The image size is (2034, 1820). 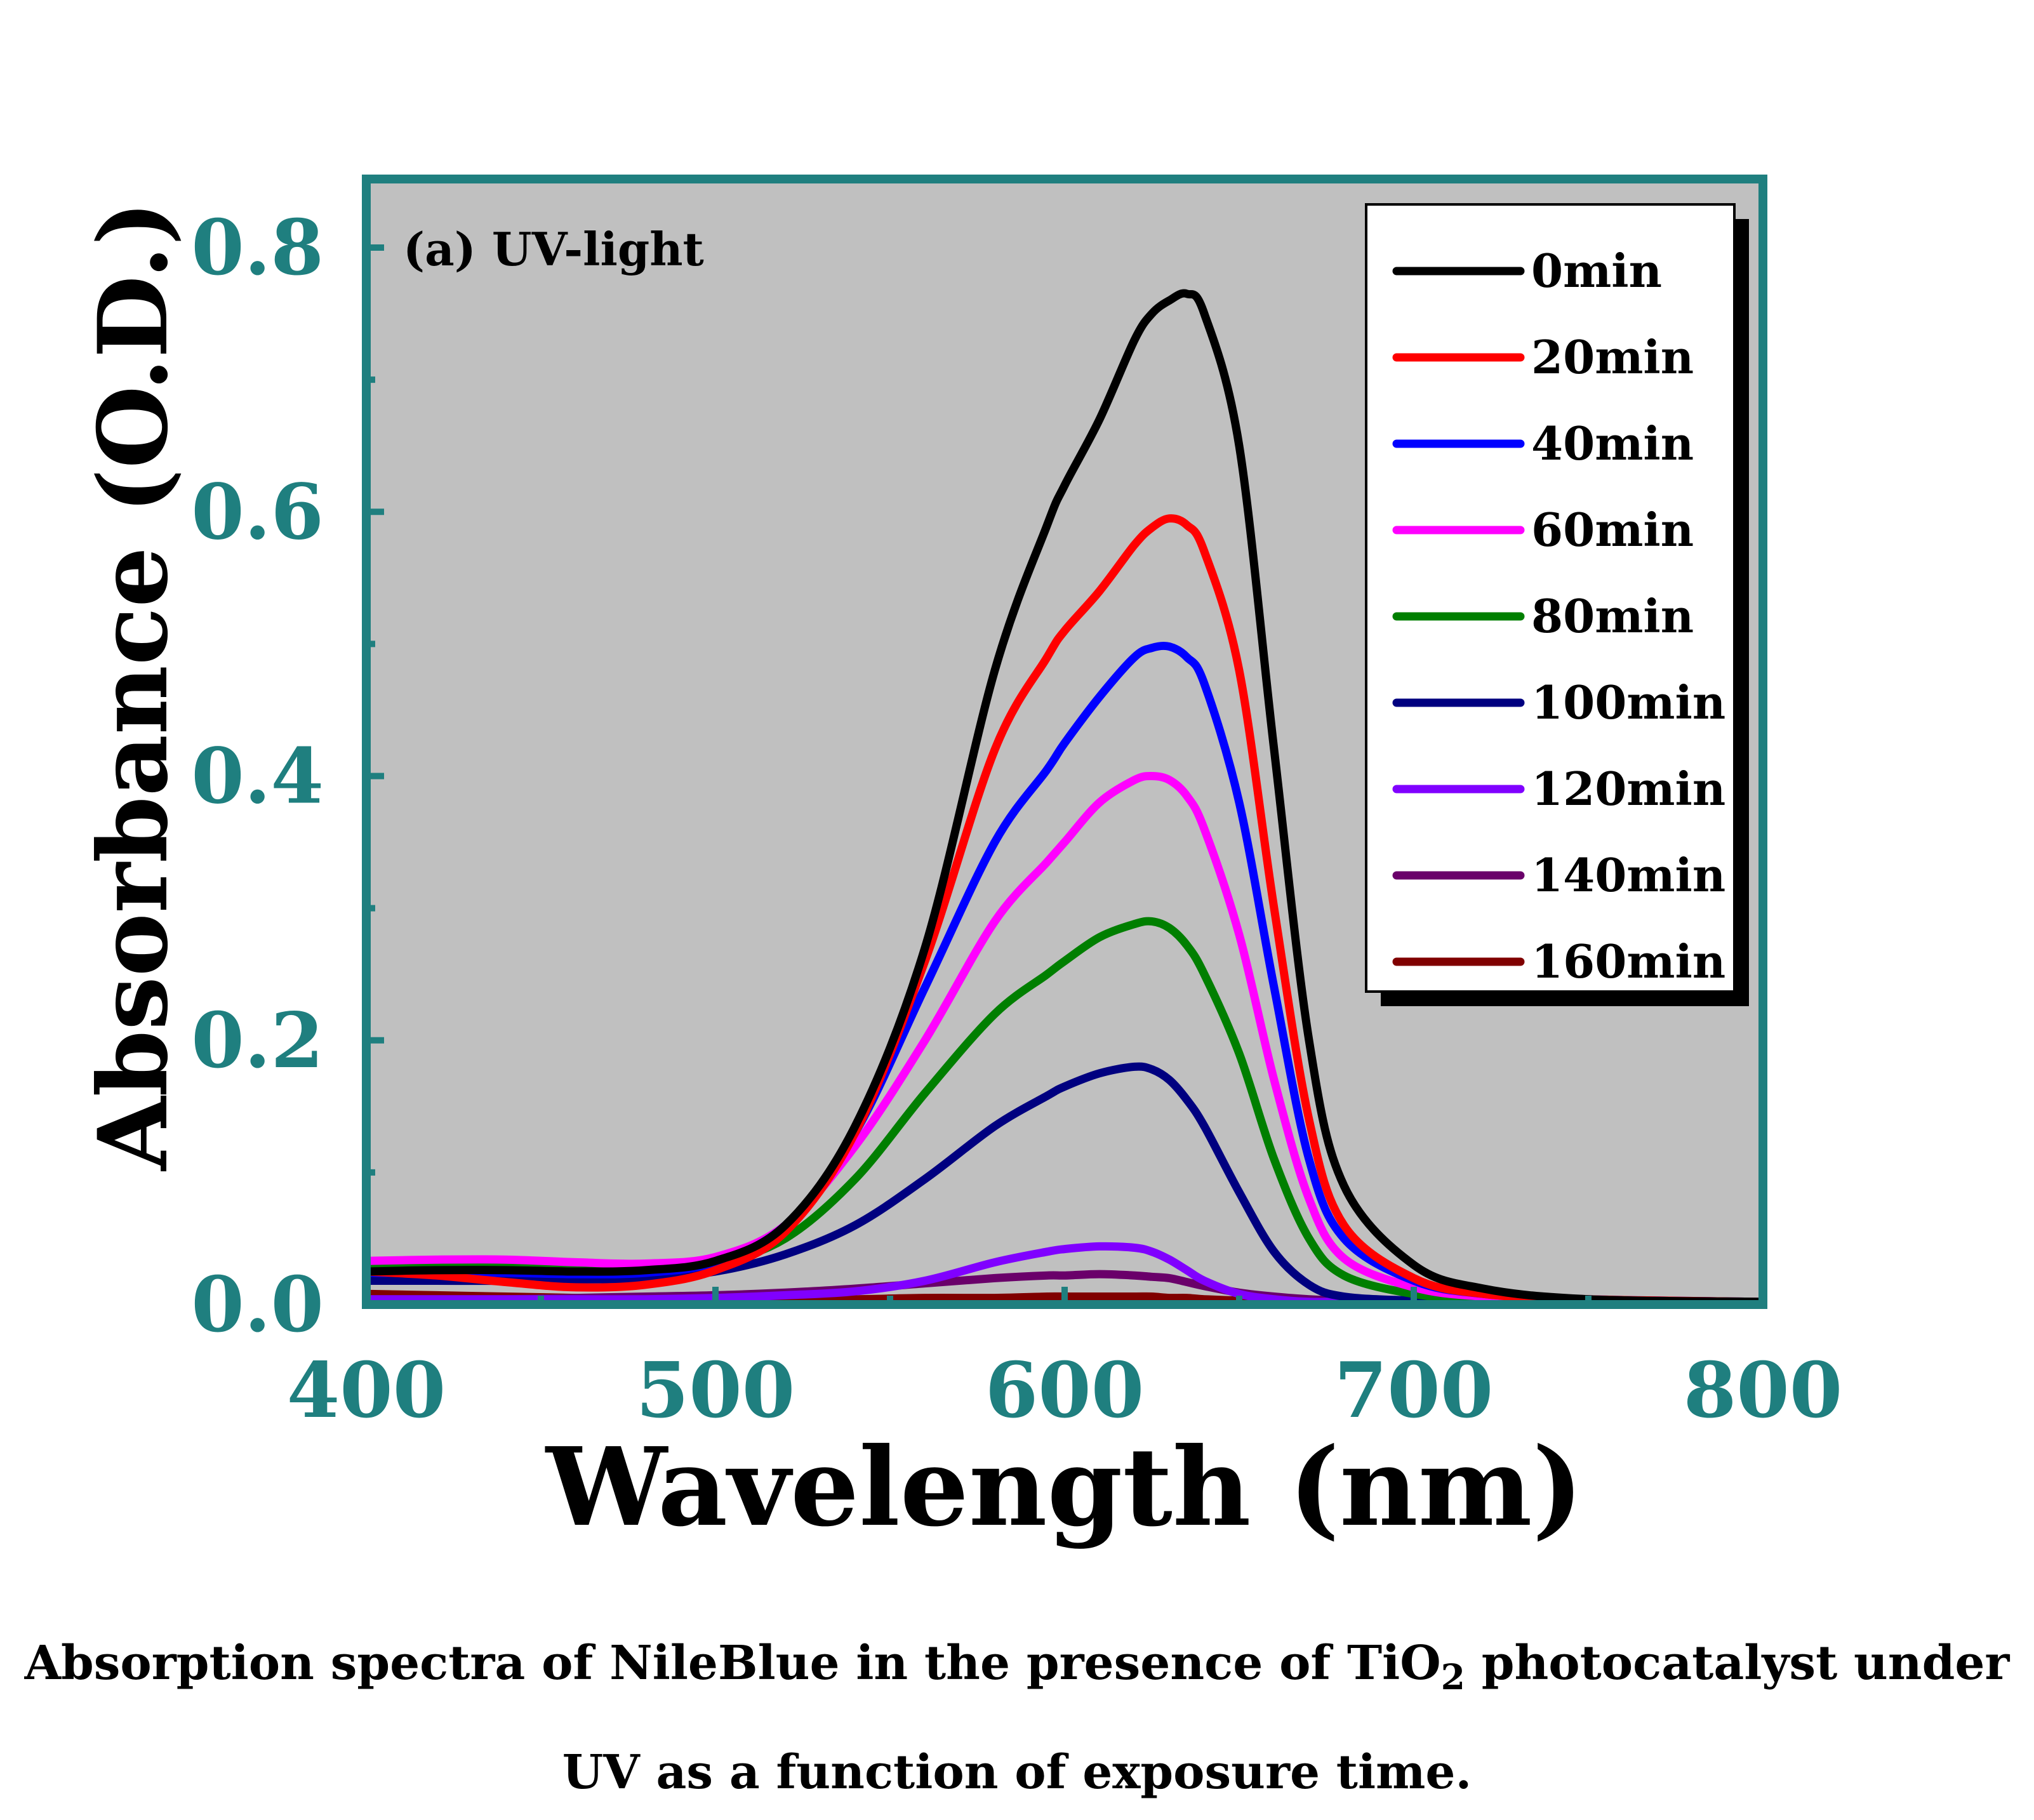 I want to click on legend-item-100min: 100min, so click(x=1558, y=702).